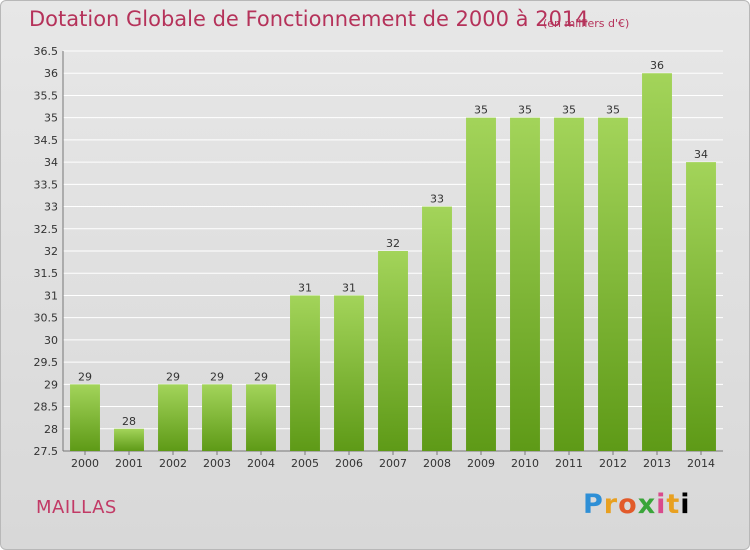 This screenshot has width=750, height=550. I want to click on y-tick-label: 36.5, so click(46, 51).